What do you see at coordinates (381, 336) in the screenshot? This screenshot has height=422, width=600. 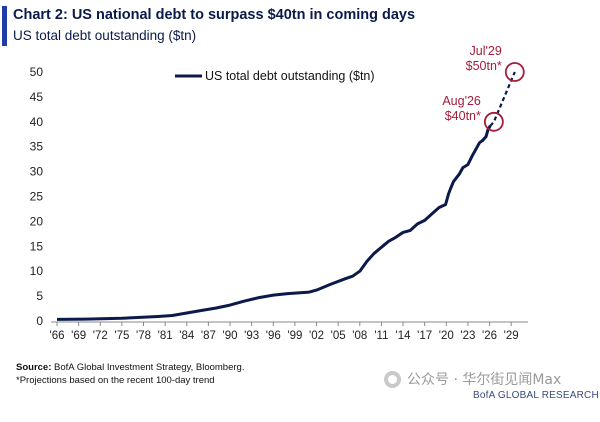 I see `x-tick-label: '11` at bounding box center [381, 336].